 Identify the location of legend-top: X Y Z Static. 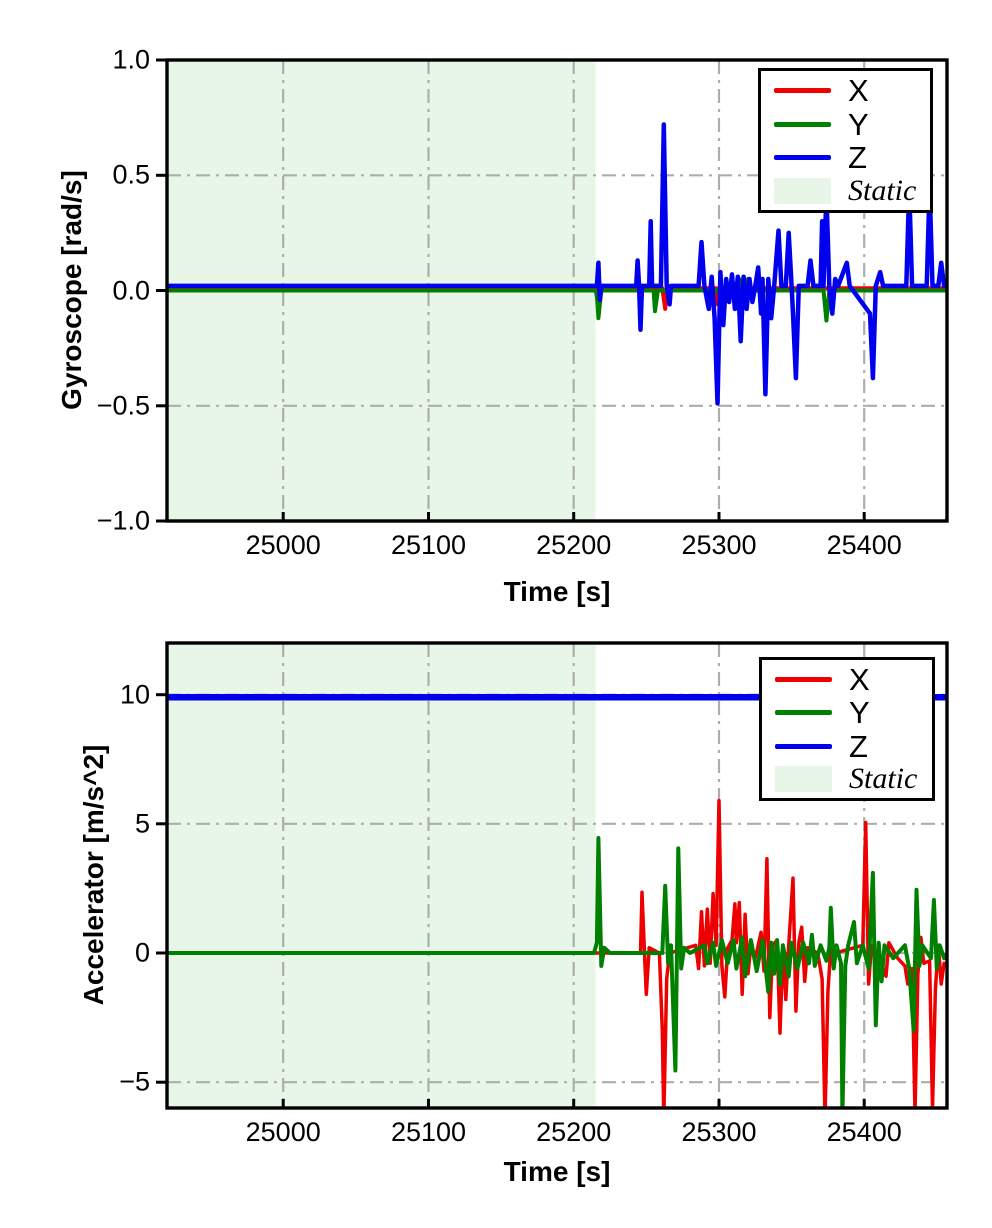
(845, 140).